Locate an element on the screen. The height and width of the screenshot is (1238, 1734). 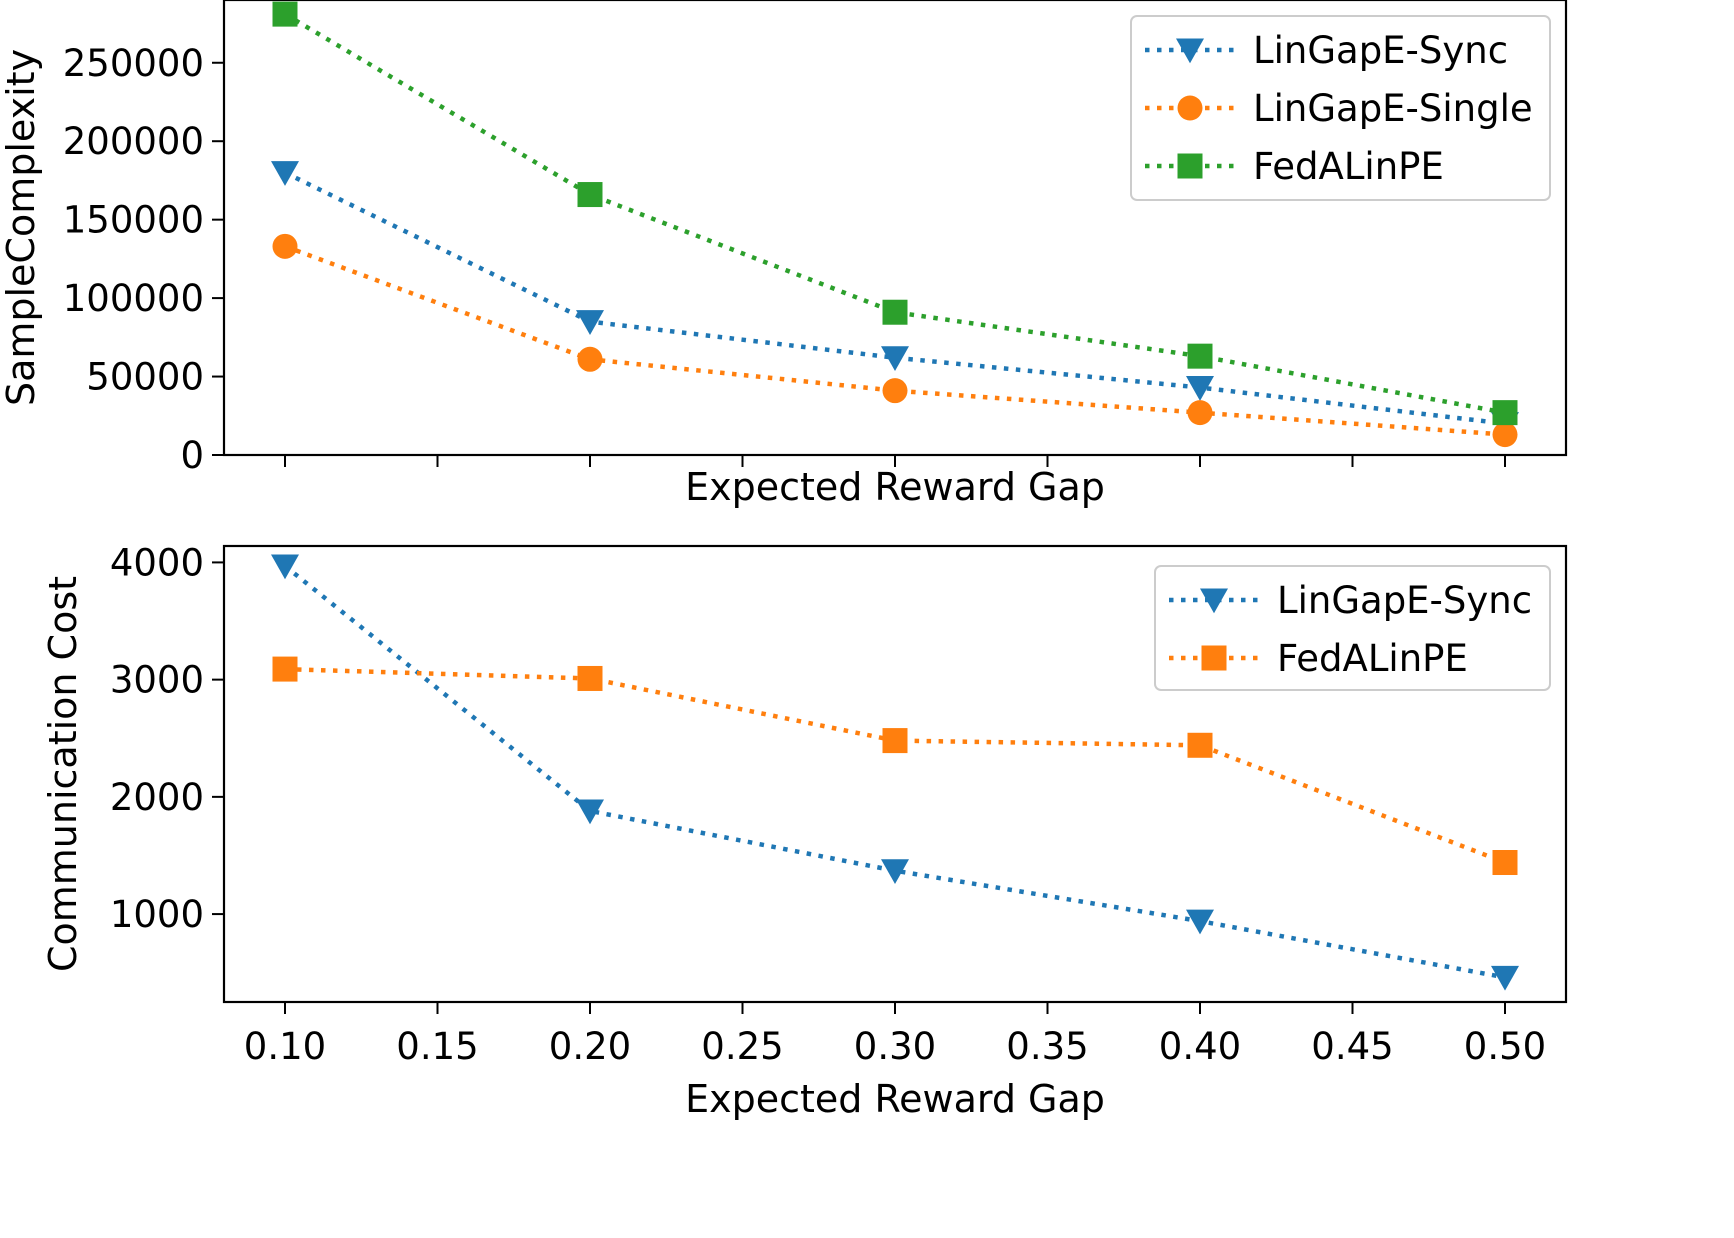
legend-entry: LinGapE-Single is located at coordinates (1339, 108).